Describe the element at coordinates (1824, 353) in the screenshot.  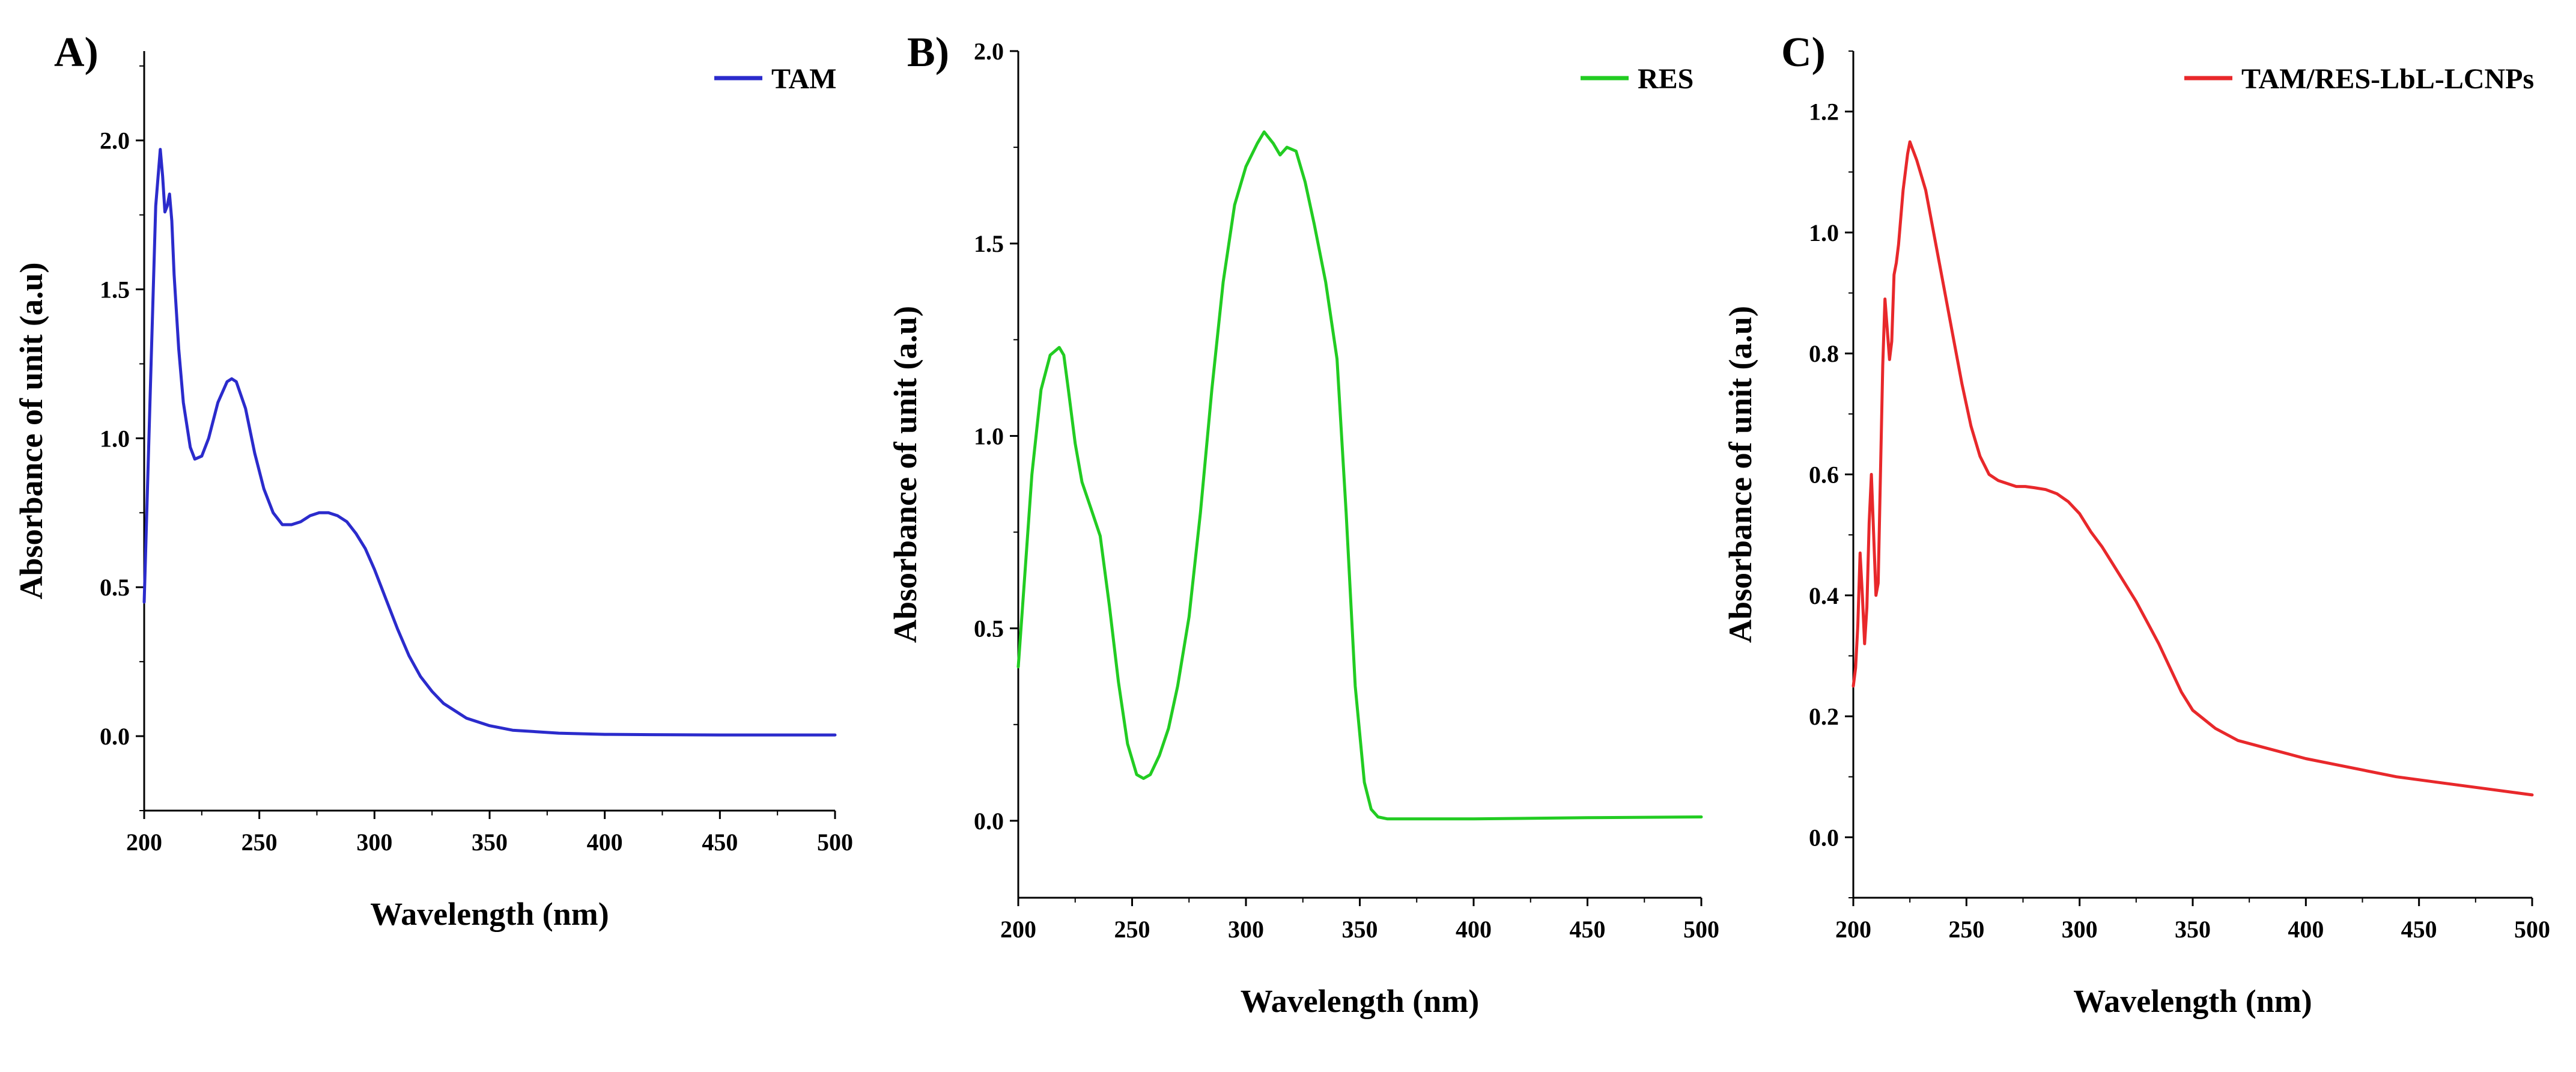
I see `y-tick-label: 0.8` at that location.